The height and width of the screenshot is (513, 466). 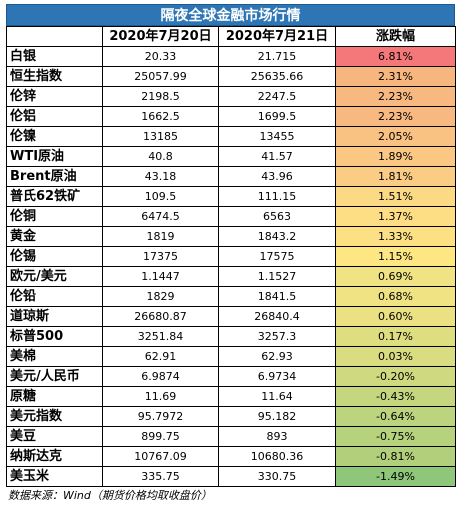 I want to click on row-change: 0.17%, so click(x=395, y=336).